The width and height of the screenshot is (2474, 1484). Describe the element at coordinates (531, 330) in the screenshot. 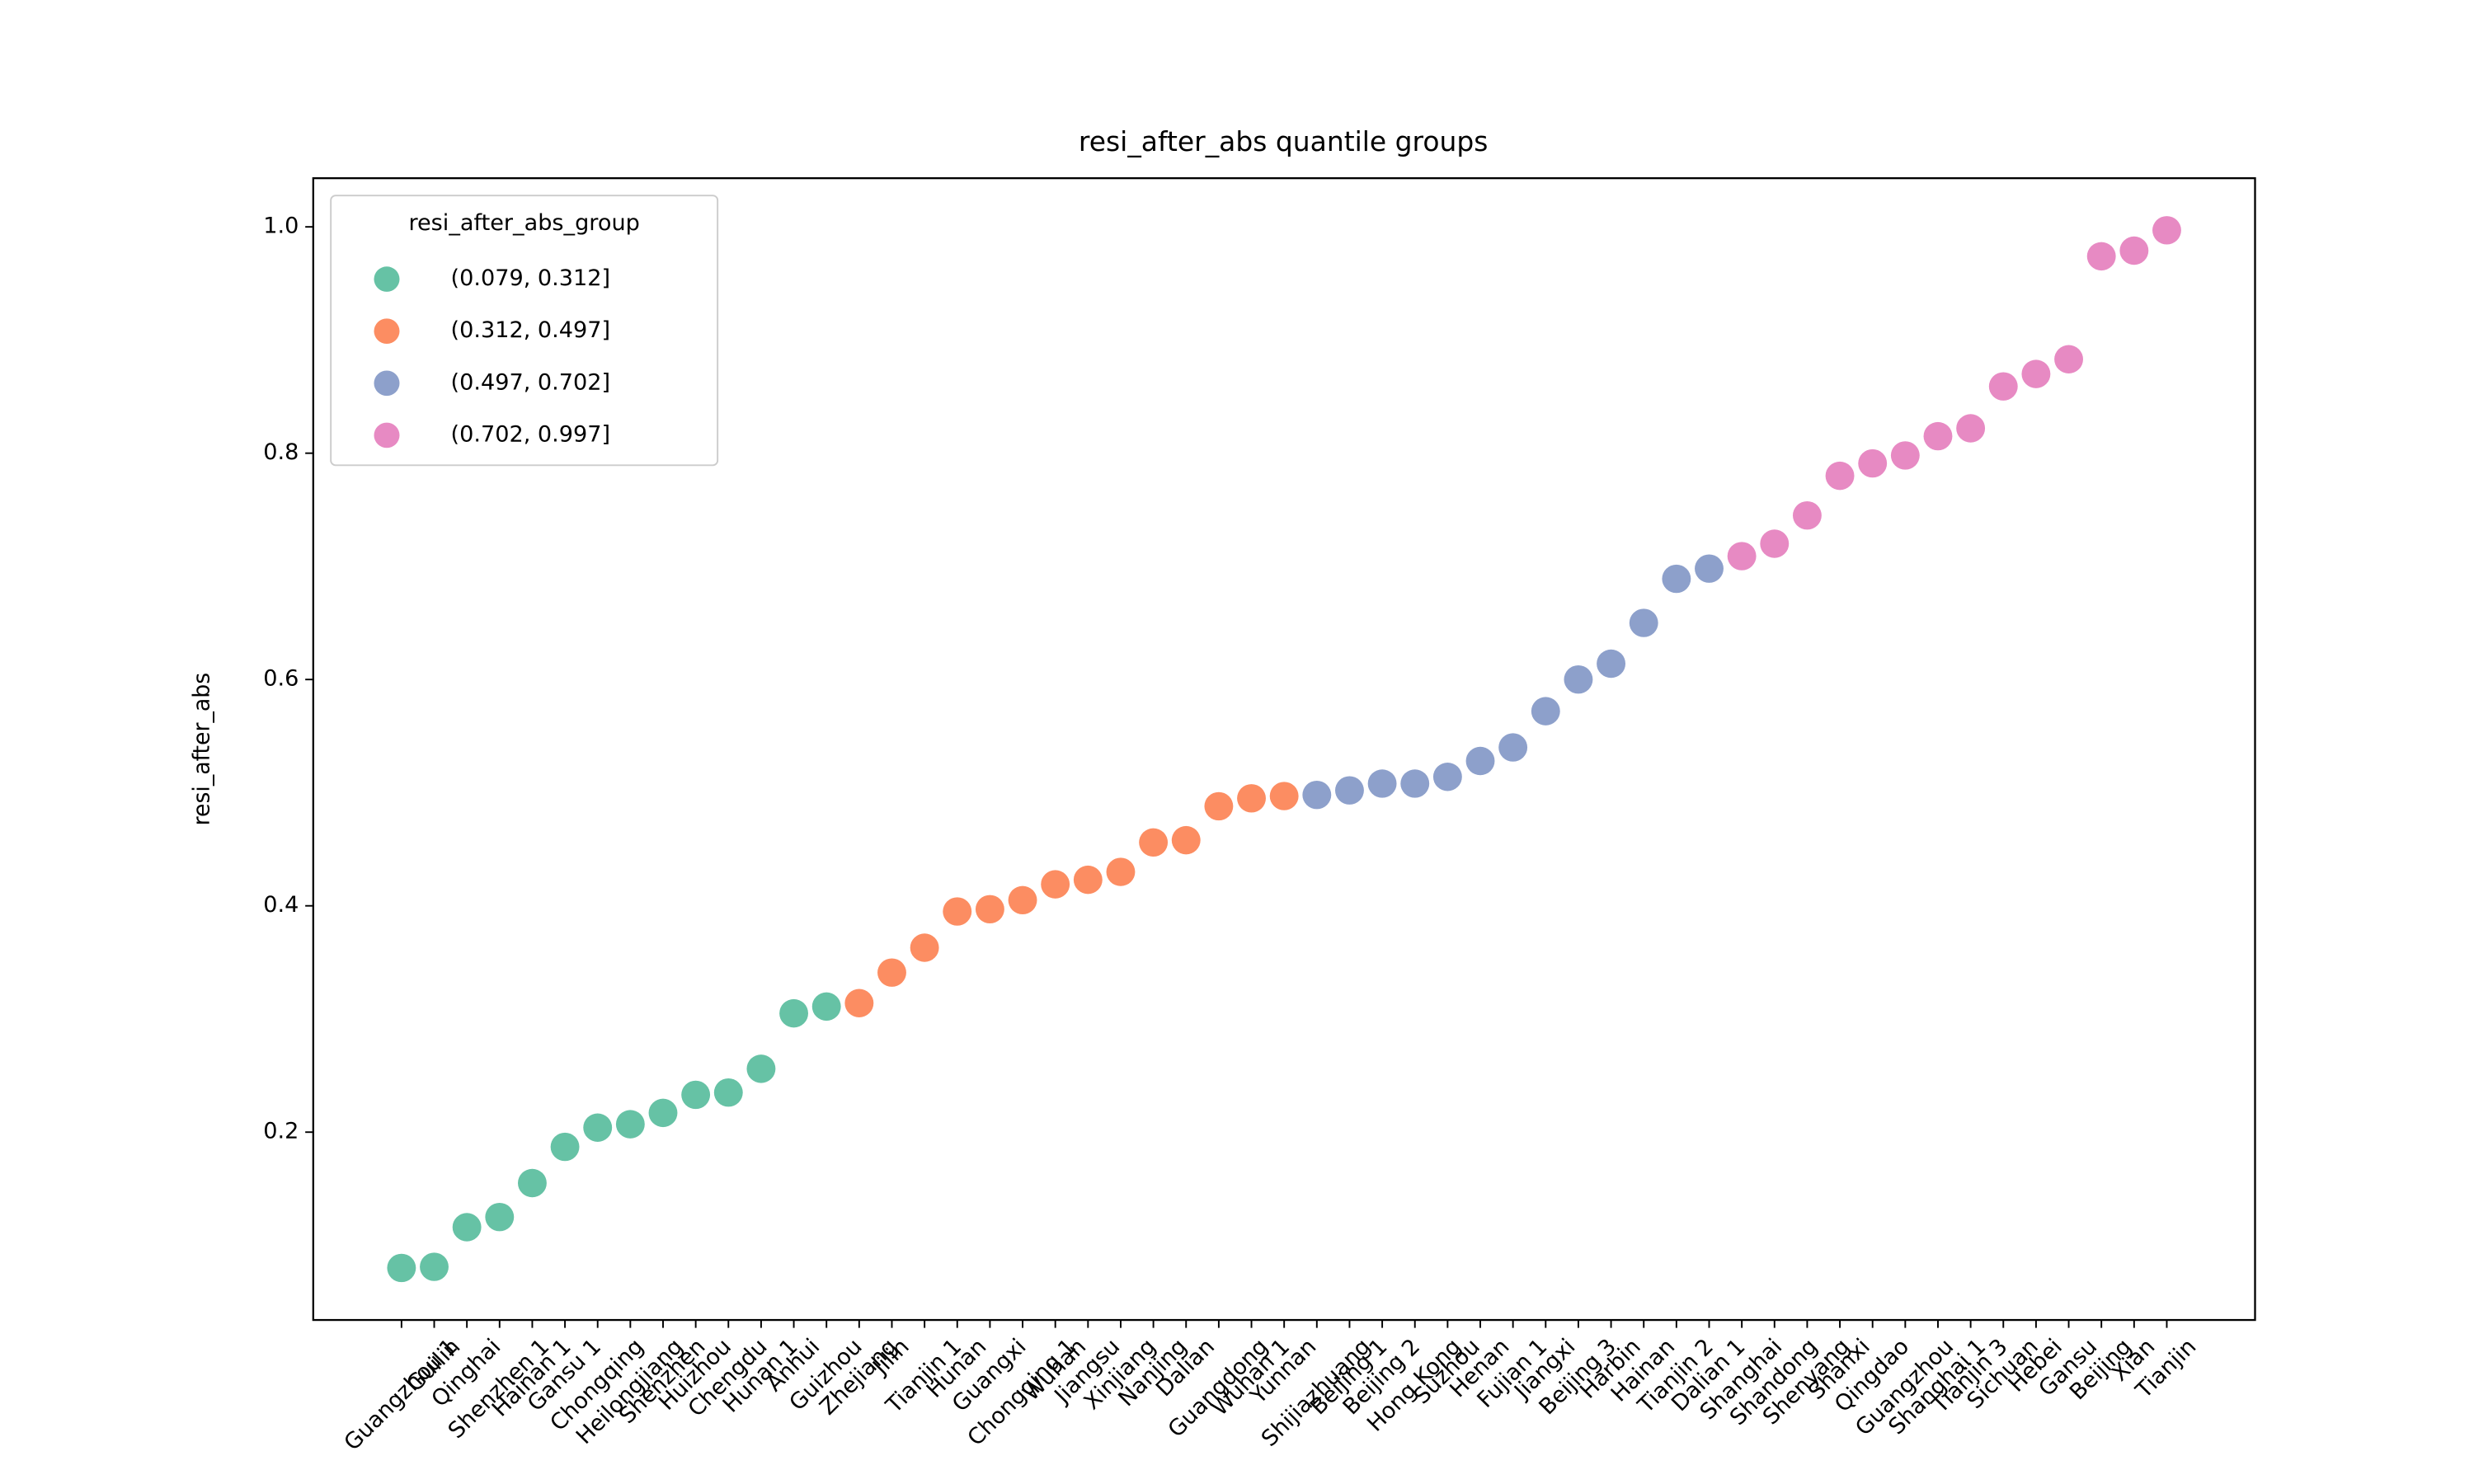

I see `legend-label: (0.312, 0.497]` at that location.